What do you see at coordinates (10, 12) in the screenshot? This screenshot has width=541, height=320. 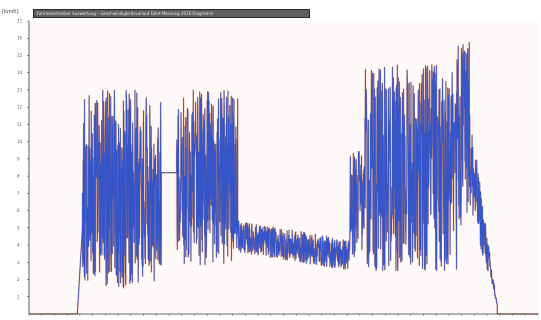 I see `y-axis-unit-label: [km/h]` at bounding box center [10, 12].